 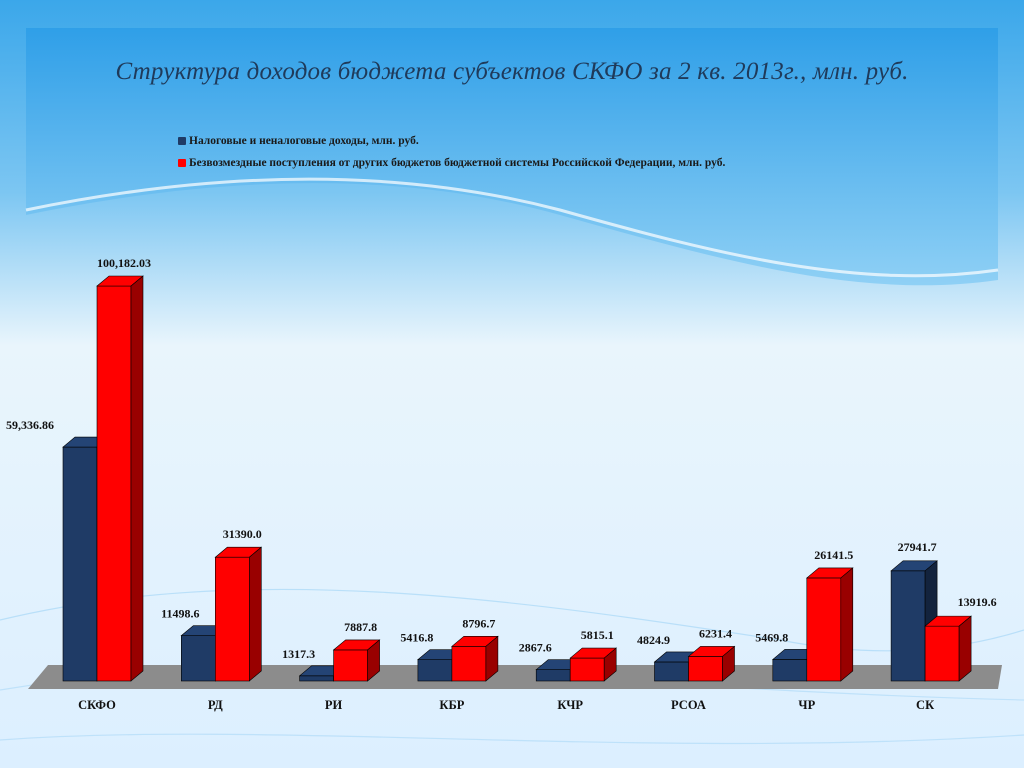 What do you see at coordinates (180, 614) in the screenshot?
I see `data-label-tax-1: 11498.6` at bounding box center [180, 614].